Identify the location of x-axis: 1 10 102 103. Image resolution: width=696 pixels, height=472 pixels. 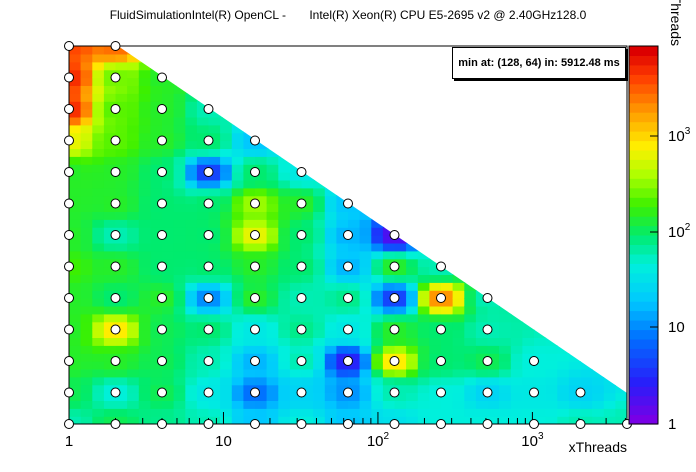
(345, 431).